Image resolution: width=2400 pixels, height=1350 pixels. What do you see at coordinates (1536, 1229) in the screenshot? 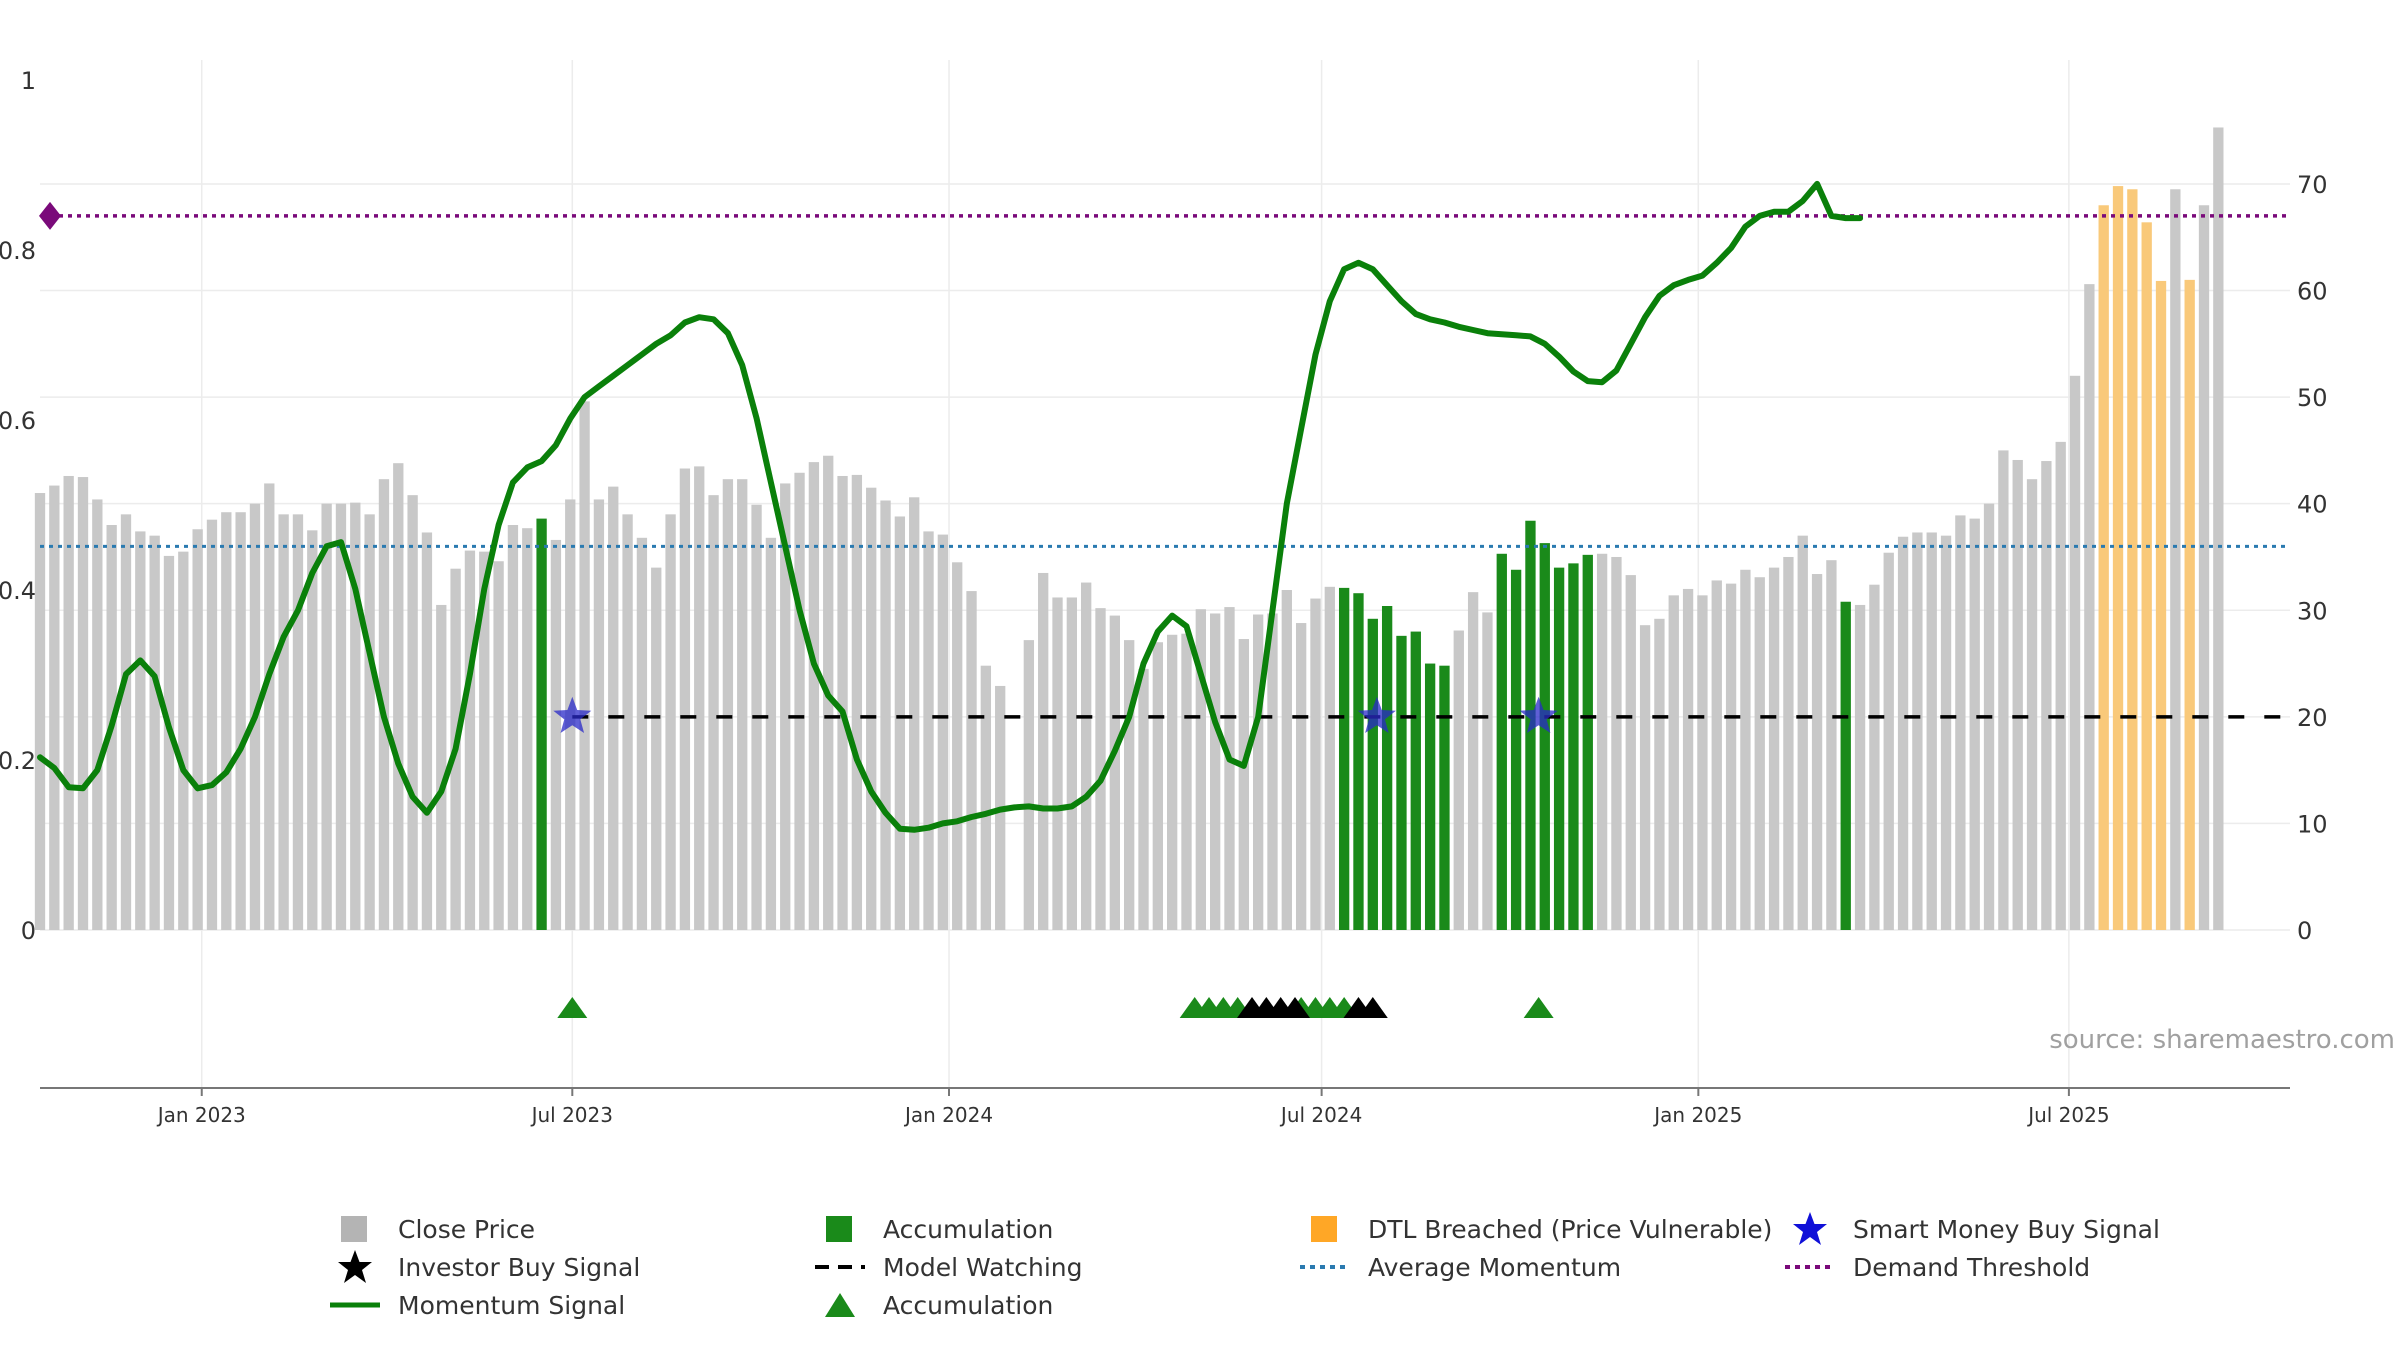
I see `legend-item-dtl-breached: DTL Breached (Price Vulnerable)` at bounding box center [1536, 1229].